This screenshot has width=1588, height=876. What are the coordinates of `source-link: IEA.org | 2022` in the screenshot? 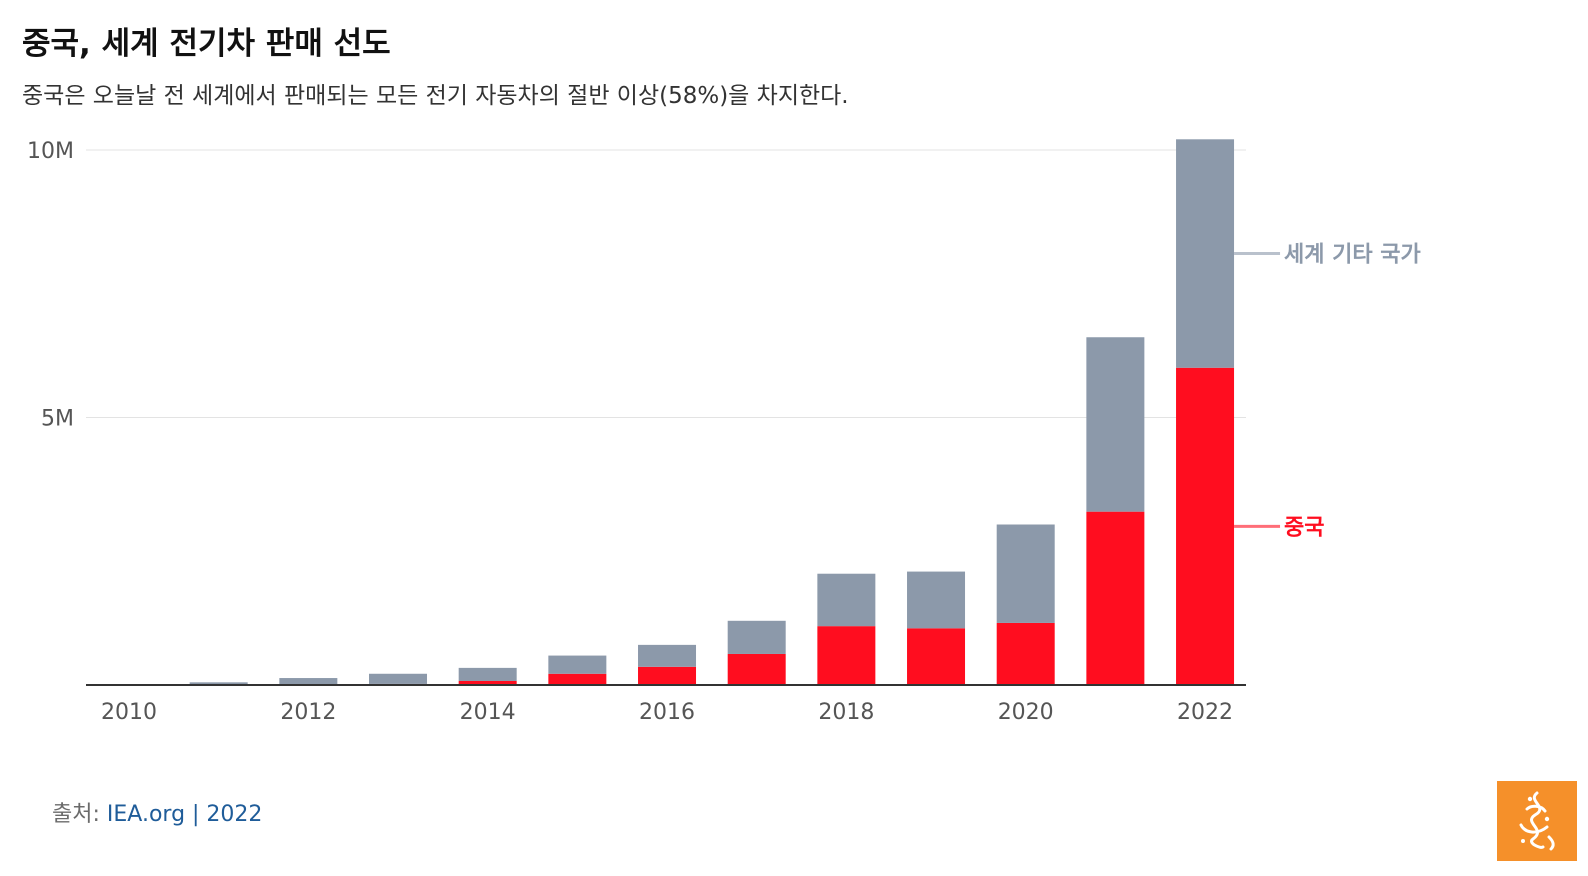 It's located at (184, 814).